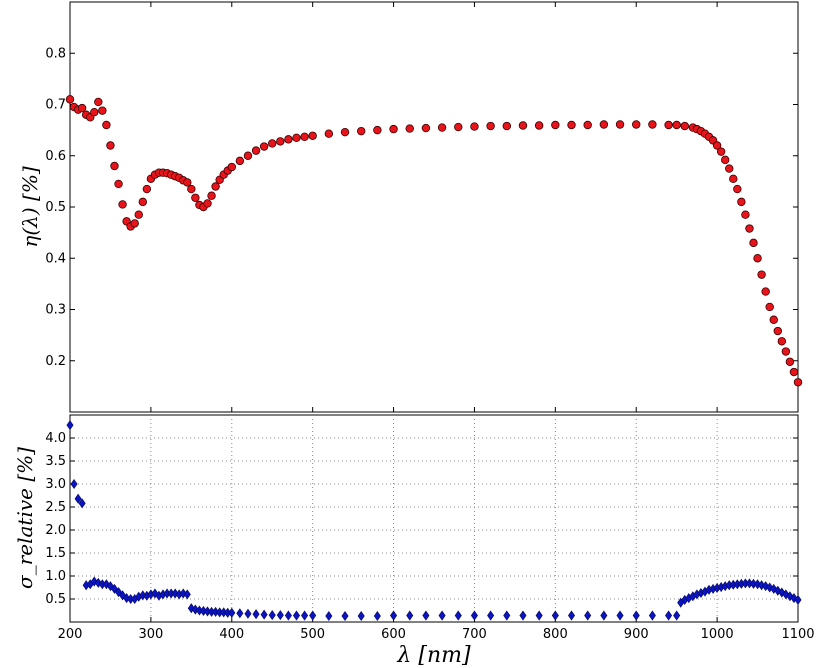 The width and height of the screenshot is (817, 668). What do you see at coordinates (55, 530) in the screenshot?
I see `sigma-y-tick-label: 2.0` at bounding box center [55, 530].